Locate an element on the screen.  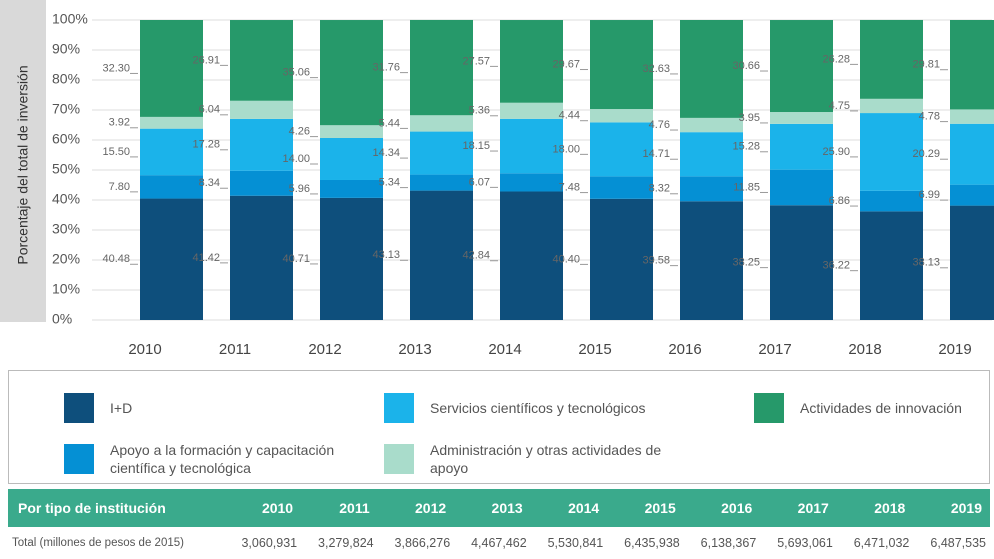
header-cell: 2012 is located at coordinates (416, 508).